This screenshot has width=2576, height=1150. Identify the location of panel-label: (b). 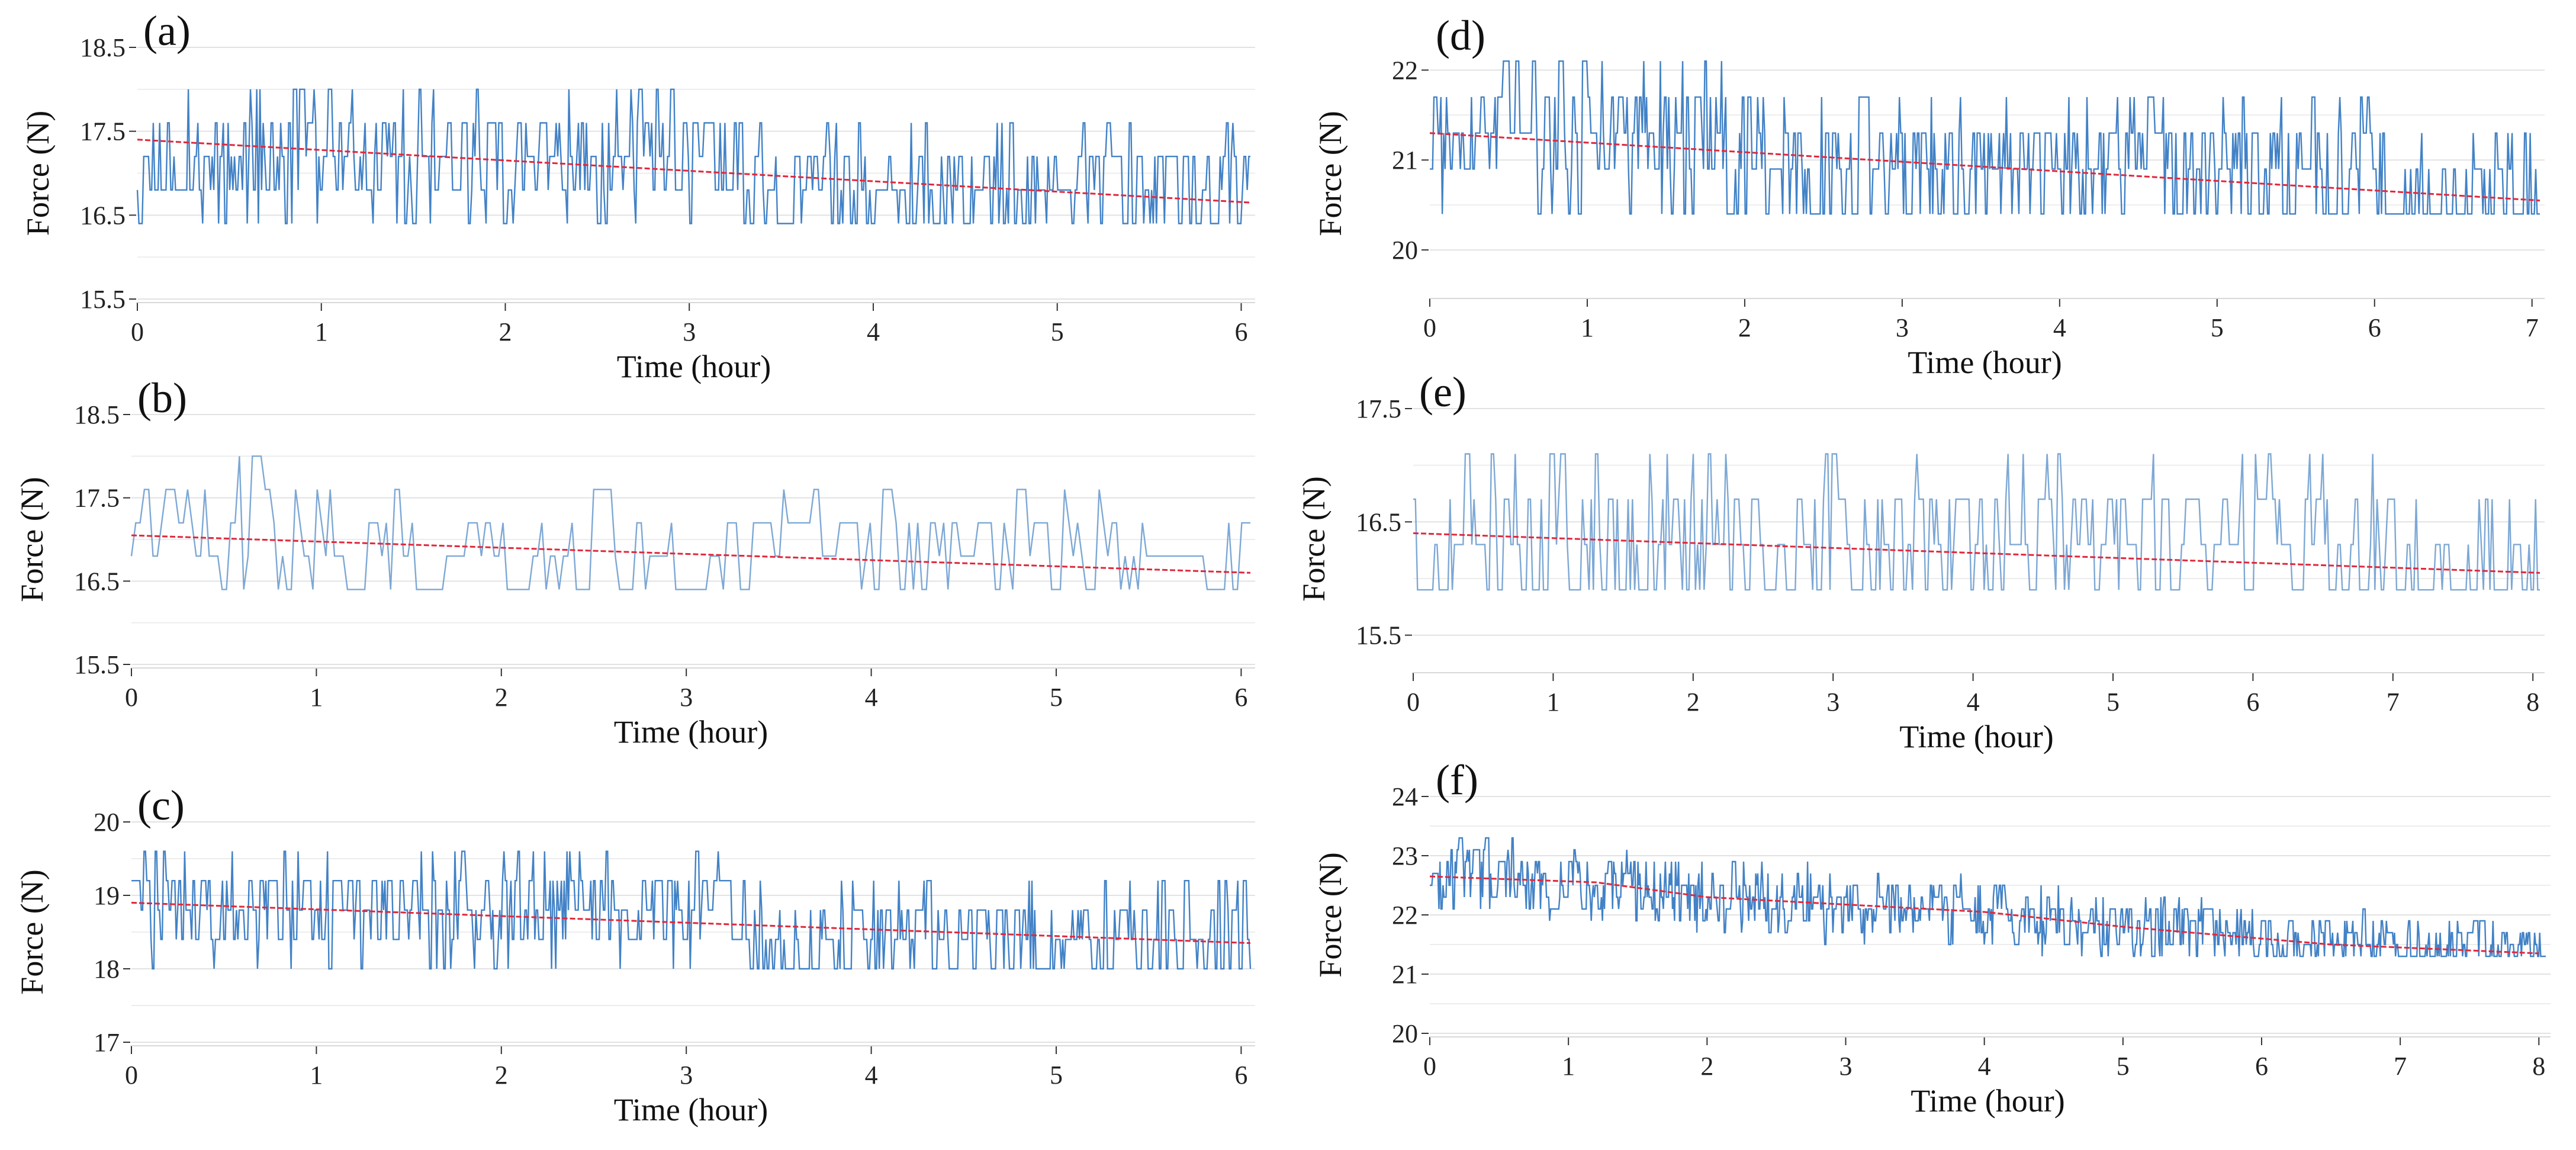
(162, 398).